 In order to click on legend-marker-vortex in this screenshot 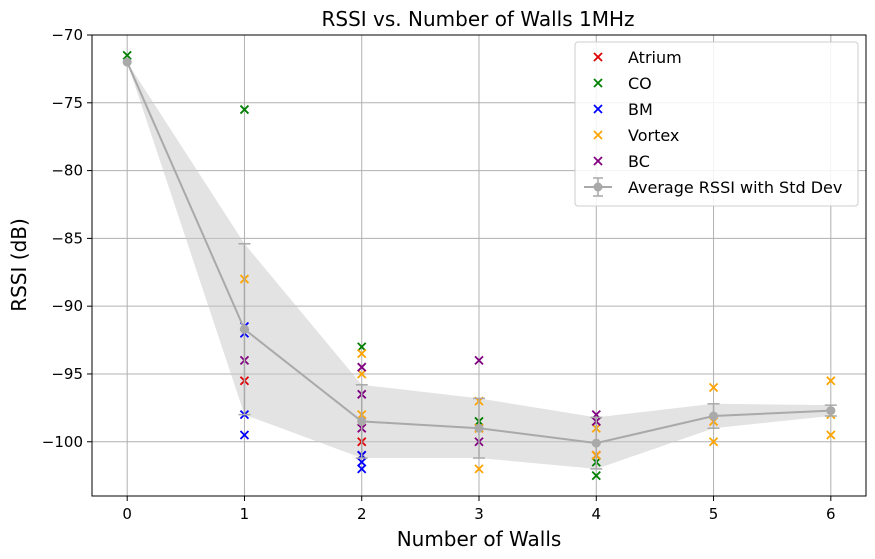, I will do `click(598, 135)`.